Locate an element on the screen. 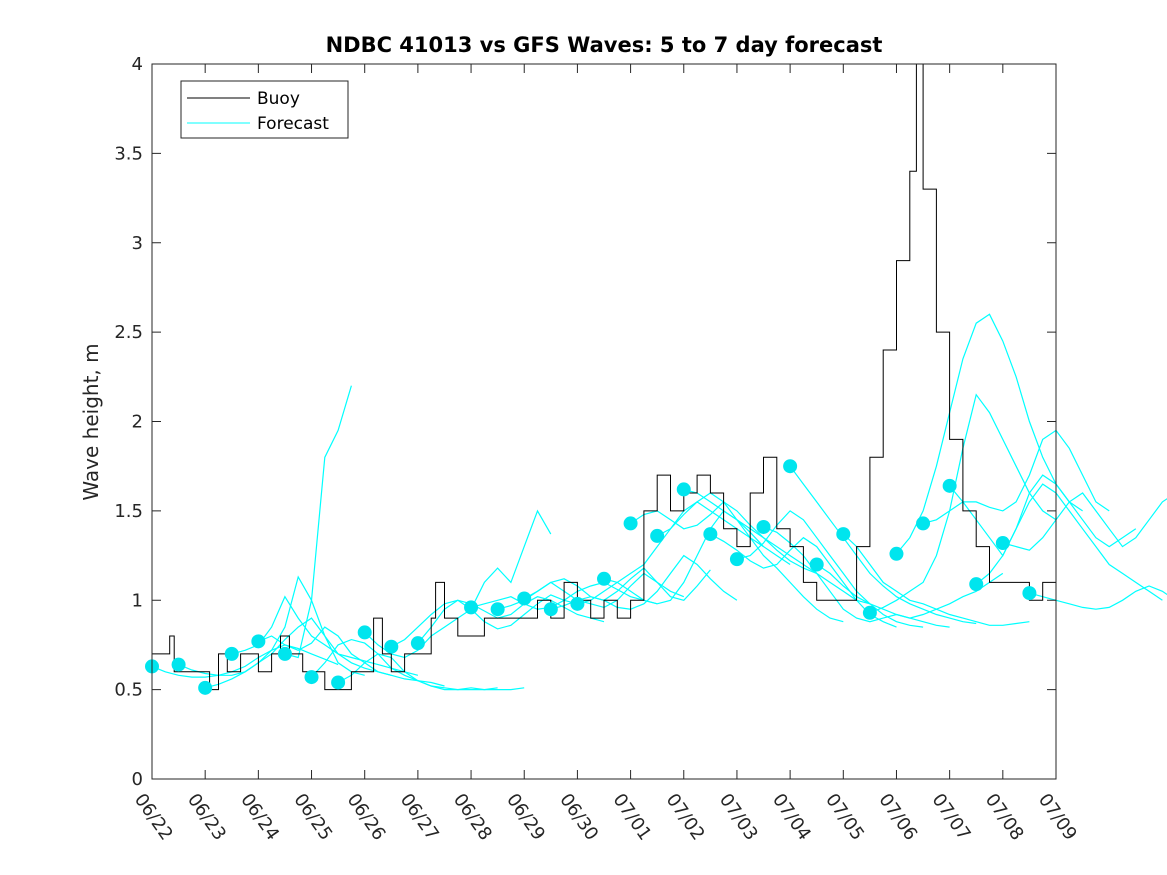  y-tick-label: 3 is located at coordinates (137, 243).